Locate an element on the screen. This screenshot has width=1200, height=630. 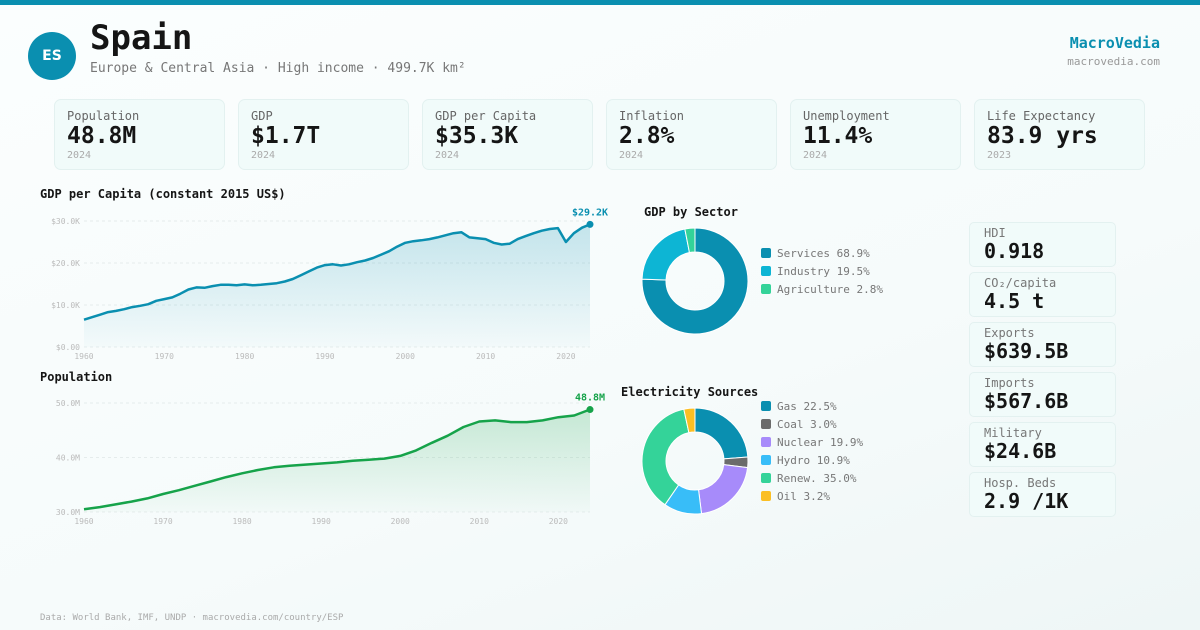
legend-label: Gas 22.5% is located at coordinates (807, 406).